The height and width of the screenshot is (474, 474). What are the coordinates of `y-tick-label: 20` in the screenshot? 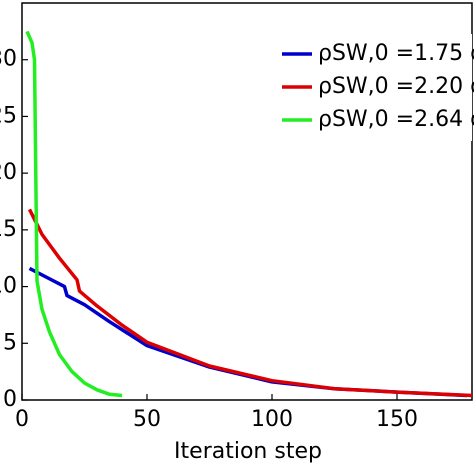 It's located at (8, 172).